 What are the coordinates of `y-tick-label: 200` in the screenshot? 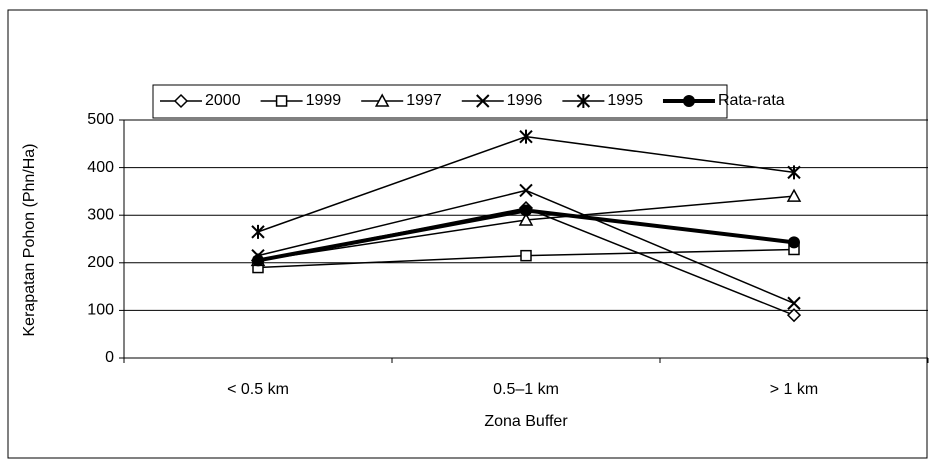 It's located at (100, 262).